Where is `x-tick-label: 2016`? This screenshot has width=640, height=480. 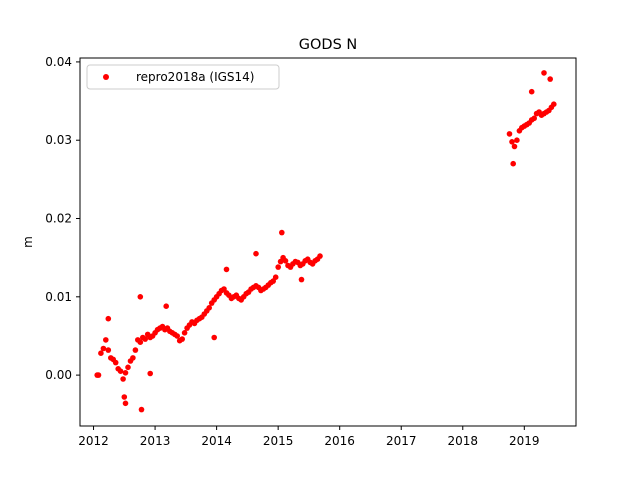 x-tick-label: 2016 is located at coordinates (339, 441).